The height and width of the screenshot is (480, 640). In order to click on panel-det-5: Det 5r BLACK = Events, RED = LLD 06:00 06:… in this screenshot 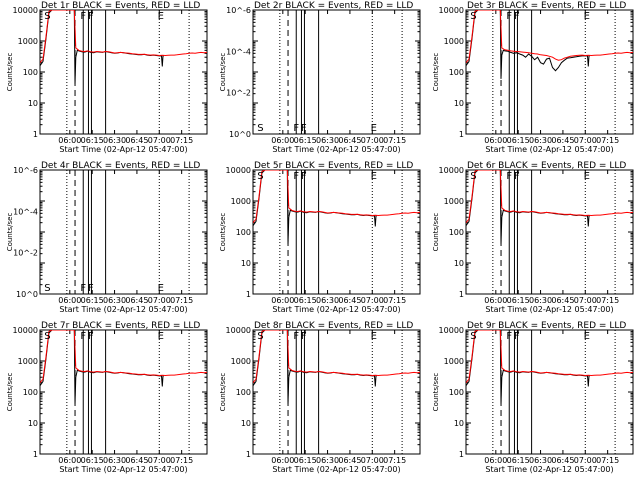, I will do `click(320, 237)`.